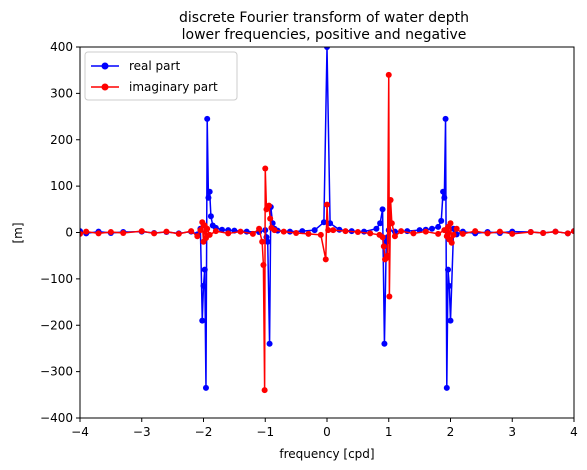 The width and height of the screenshot is (587, 470). Describe the element at coordinates (56, 418) in the screenshot. I see `y-tick-label: −400` at that location.